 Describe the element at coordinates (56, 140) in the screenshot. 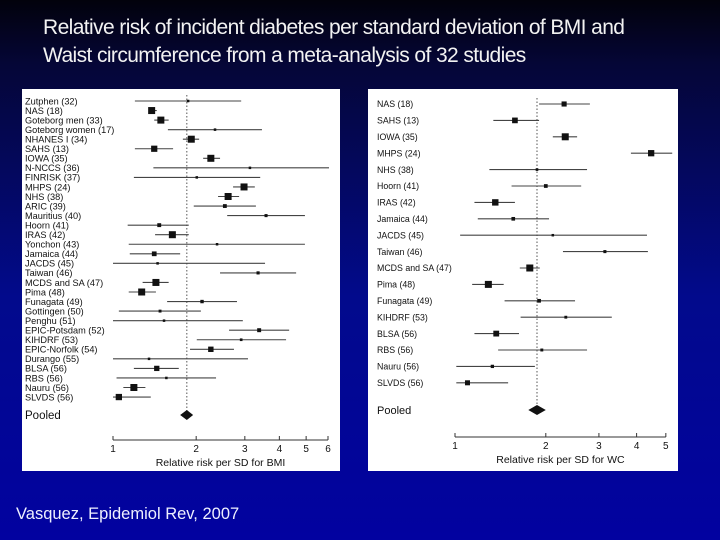

I see `bmi-study-label: NHANES I (34)` at that location.